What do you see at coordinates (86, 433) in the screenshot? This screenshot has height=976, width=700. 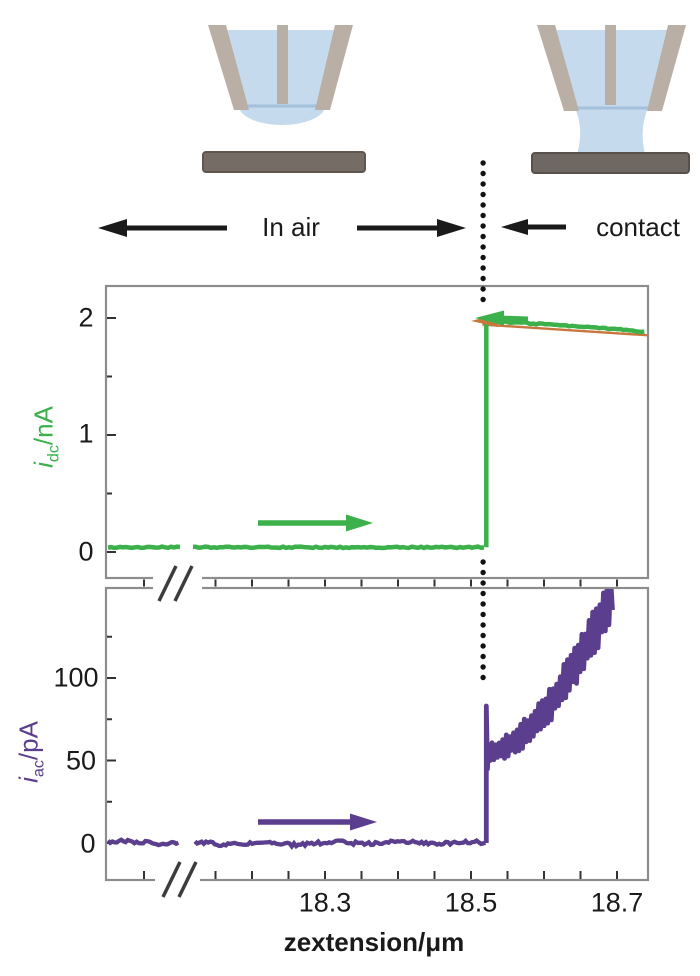 I see `dc-ytick-1: 1` at bounding box center [86, 433].